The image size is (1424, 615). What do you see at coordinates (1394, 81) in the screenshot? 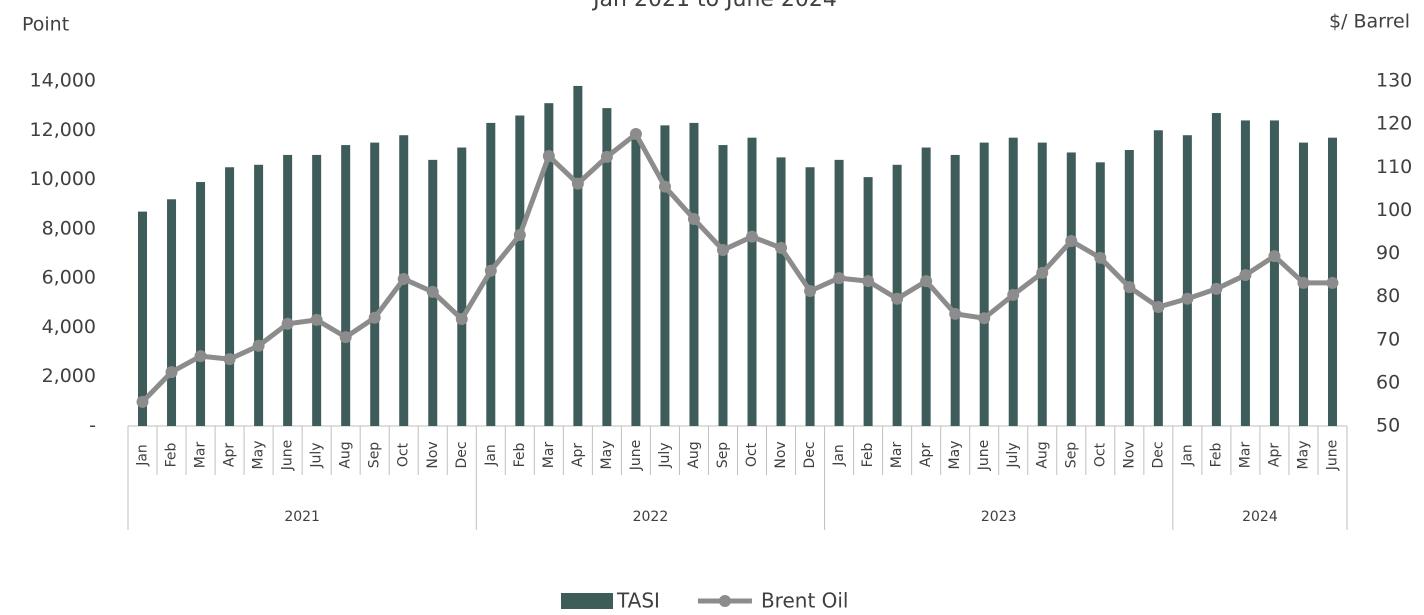
I see `y2-tick-label: 130` at bounding box center [1394, 81].